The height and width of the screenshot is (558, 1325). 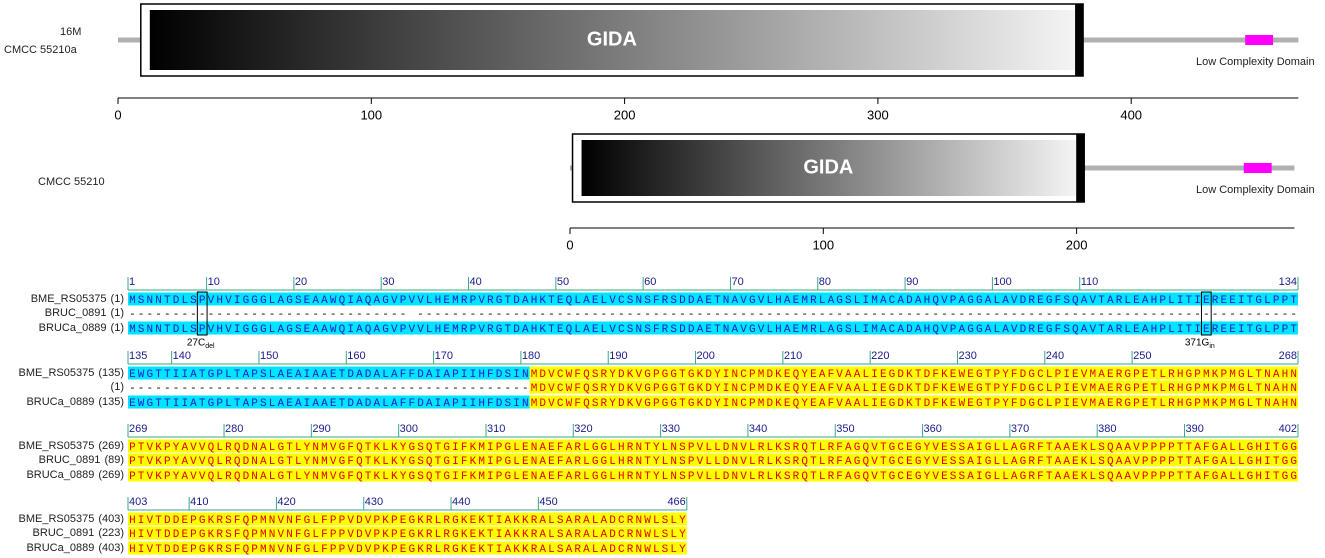 I want to click on ruler-label: 160, so click(x=356, y=356).